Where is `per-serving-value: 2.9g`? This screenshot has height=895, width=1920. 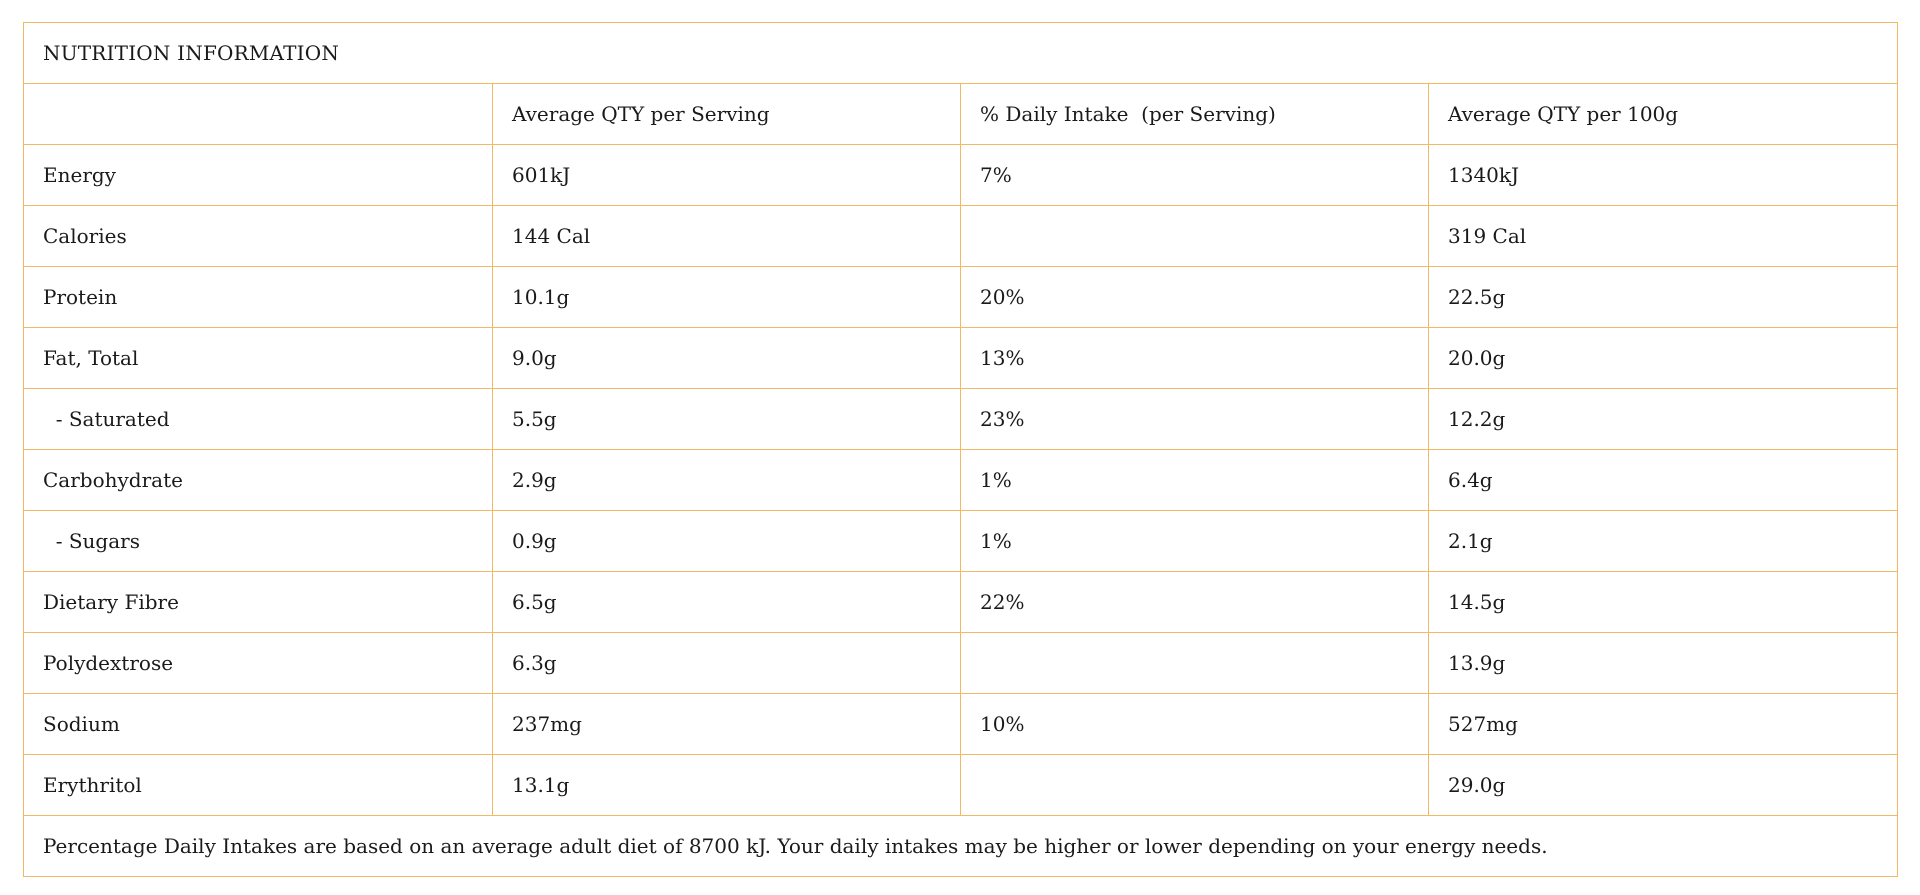 per-serving-value: 2.9g is located at coordinates (726, 480).